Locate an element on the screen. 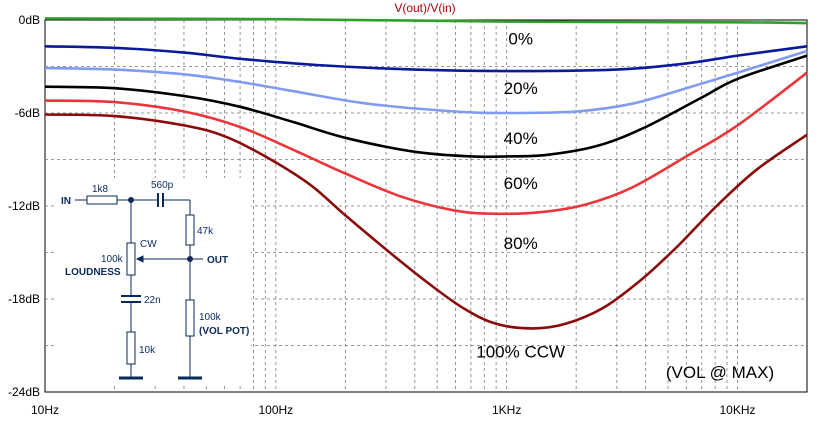 The width and height of the screenshot is (826, 426). schematic-background is located at coordinates (153, 281).